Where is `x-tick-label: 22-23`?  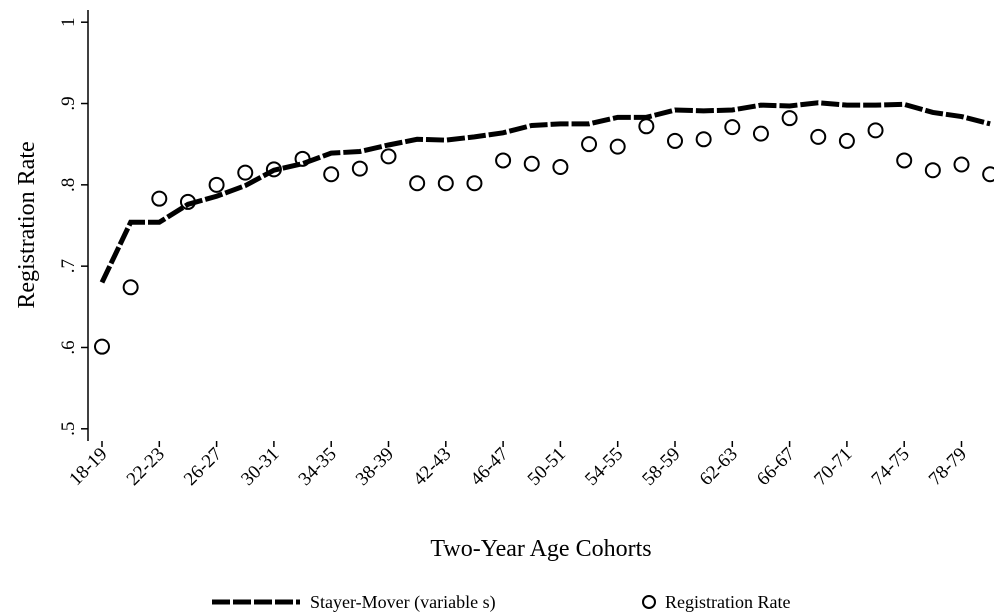 x-tick-label: 22-23 is located at coordinates (146, 467).